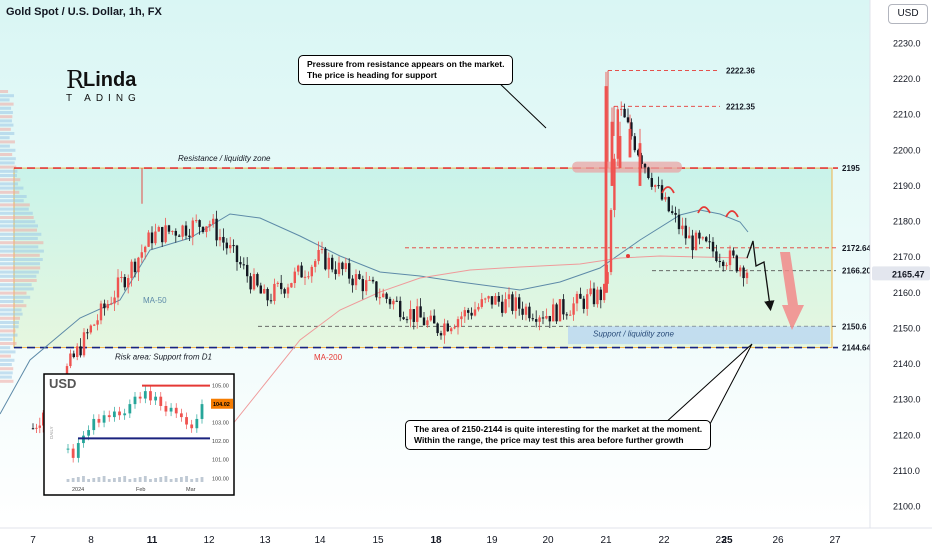 The width and height of the screenshot is (932, 550). I want to click on x-tick-label: 26, so click(778, 540).